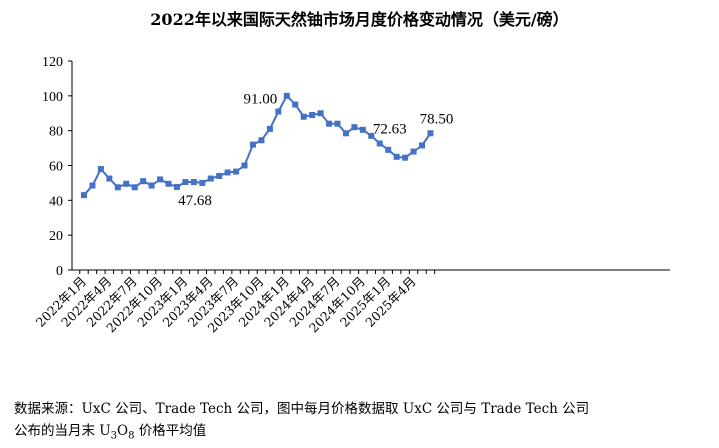 This screenshot has width=719, height=448. Describe the element at coordinates (59, 271) in the screenshot. I see `y-tick-label: 0` at that location.